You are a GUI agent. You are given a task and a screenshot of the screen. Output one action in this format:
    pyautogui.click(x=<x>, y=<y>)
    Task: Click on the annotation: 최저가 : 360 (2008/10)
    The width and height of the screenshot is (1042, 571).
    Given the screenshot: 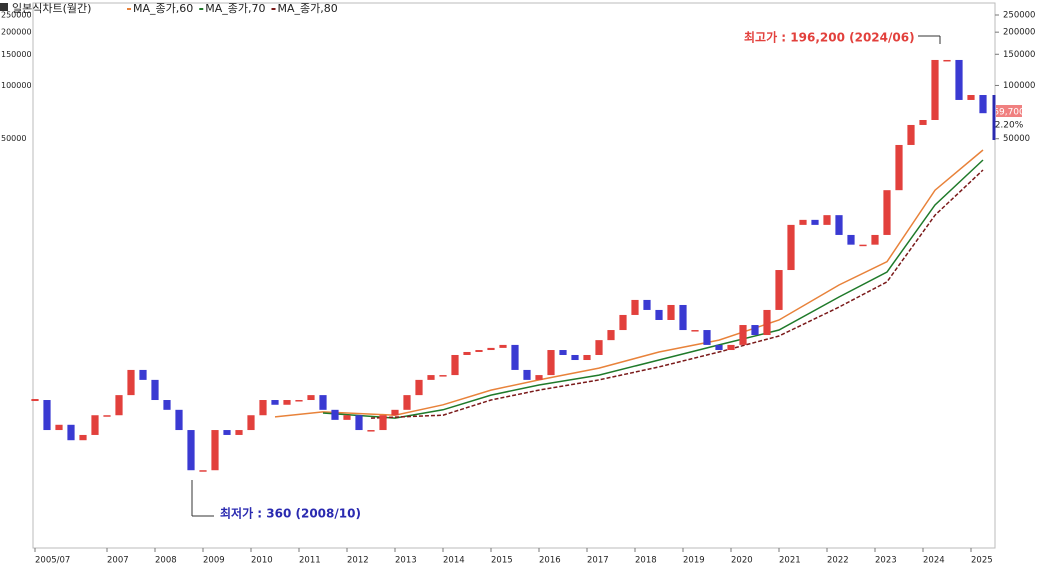 What is the action you would take?
    pyautogui.click(x=290, y=513)
    